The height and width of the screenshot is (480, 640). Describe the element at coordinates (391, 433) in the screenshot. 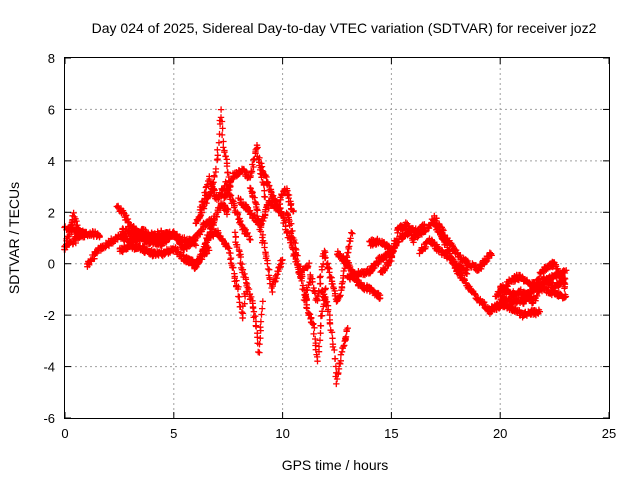

I see `x-tick-label: 15` at that location.